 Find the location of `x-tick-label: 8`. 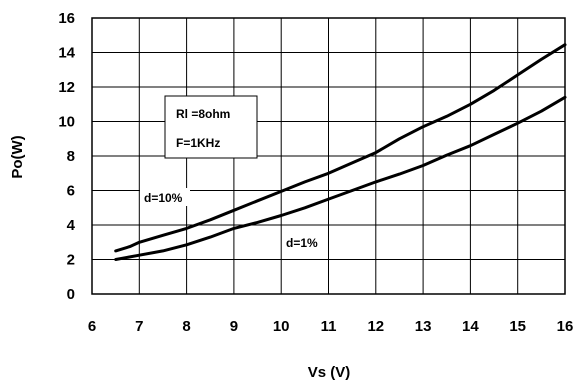

x-tick-label: 8 is located at coordinates (186, 326).